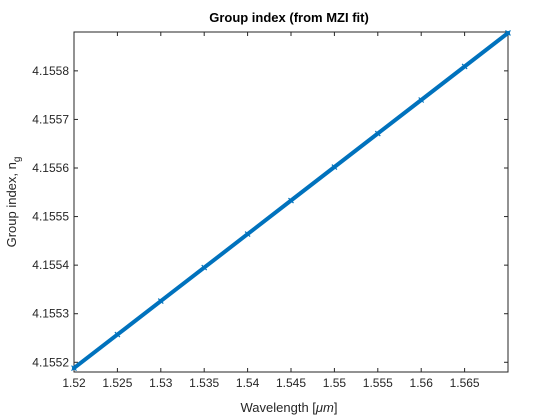 The width and height of the screenshot is (560, 420). Describe the element at coordinates (50, 119) in the screenshot. I see `y-tick-label: 4.1557` at that location.